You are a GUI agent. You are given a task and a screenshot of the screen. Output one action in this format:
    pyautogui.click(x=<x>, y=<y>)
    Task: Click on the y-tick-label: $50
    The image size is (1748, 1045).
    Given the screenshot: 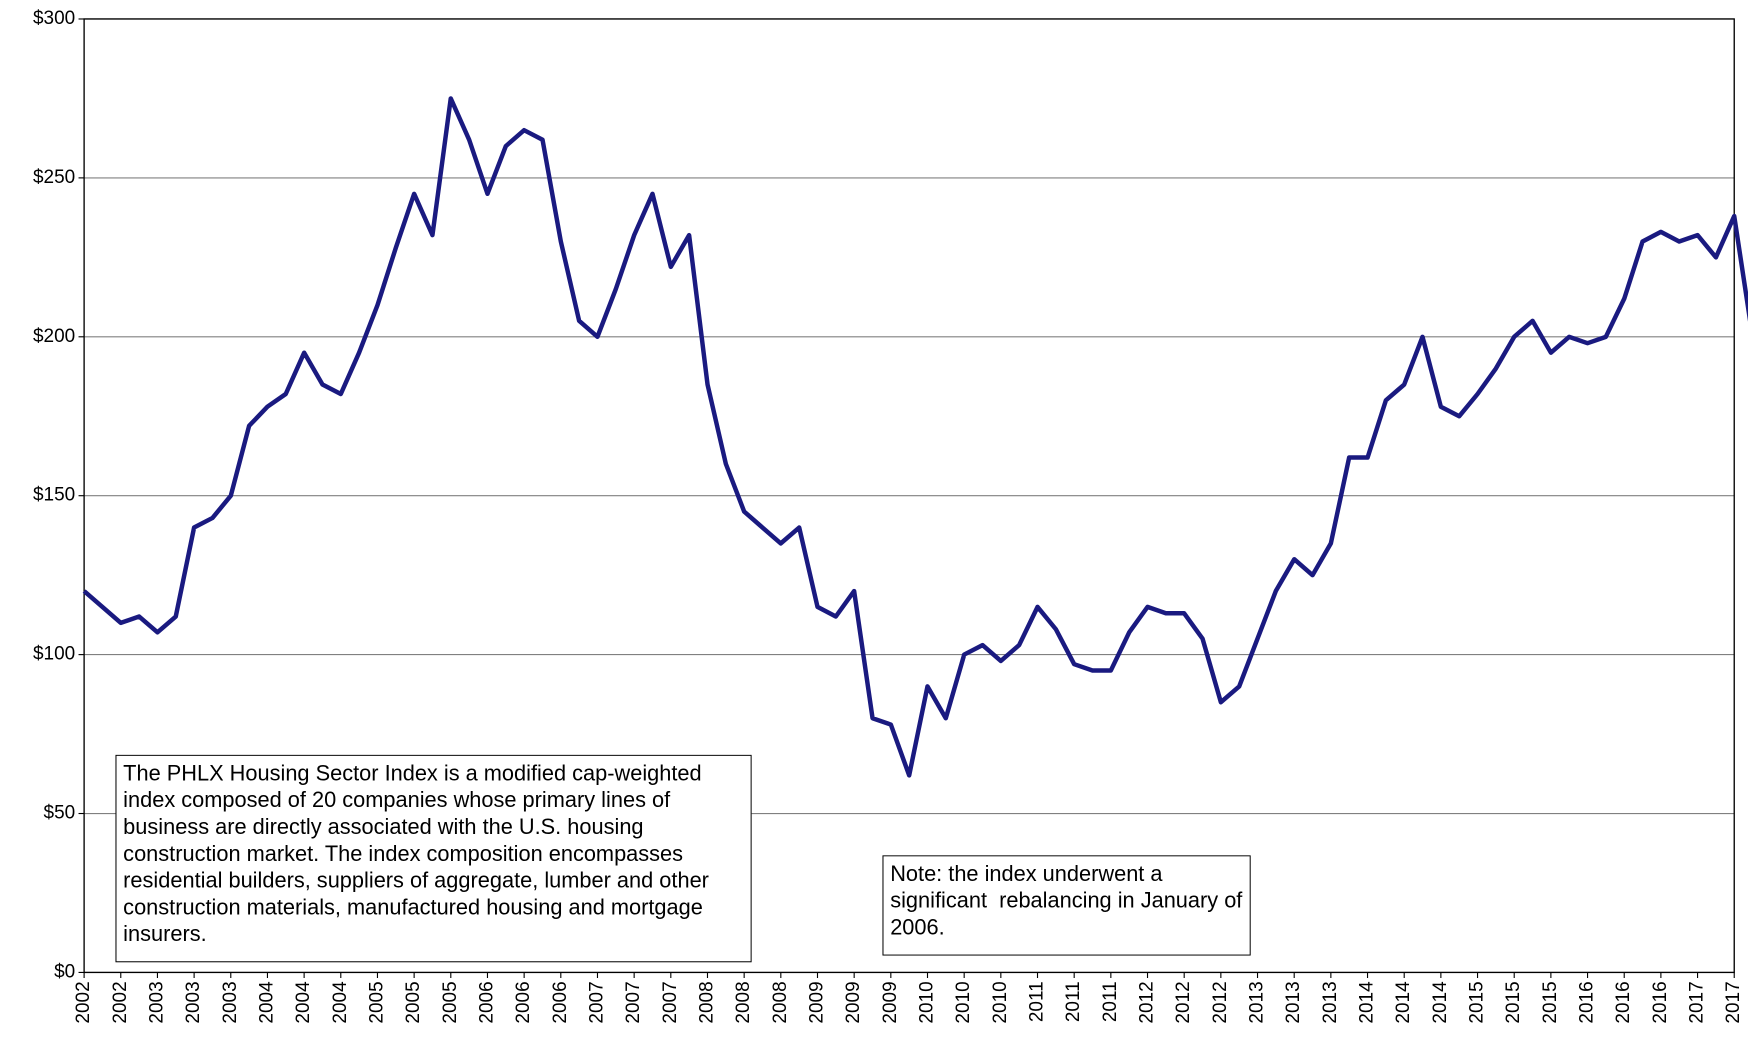 What is the action you would take?
    pyautogui.click(x=60, y=813)
    